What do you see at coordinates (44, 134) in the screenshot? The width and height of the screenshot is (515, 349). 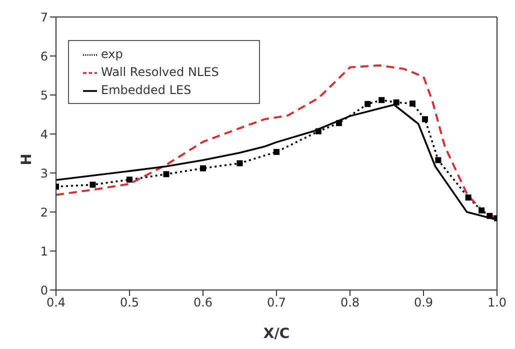 I see `y-tick-label: 4` at bounding box center [44, 134].